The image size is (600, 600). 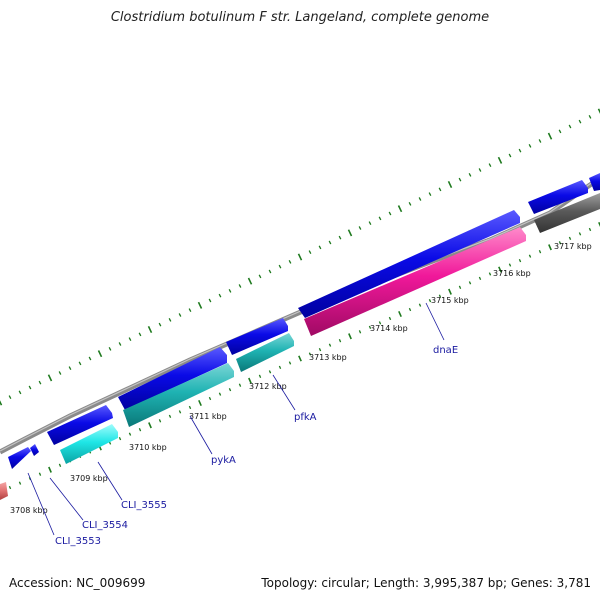 What do you see at coordinates (89, 478) in the screenshot?
I see `tick-label: 3709 kbp` at bounding box center [89, 478].